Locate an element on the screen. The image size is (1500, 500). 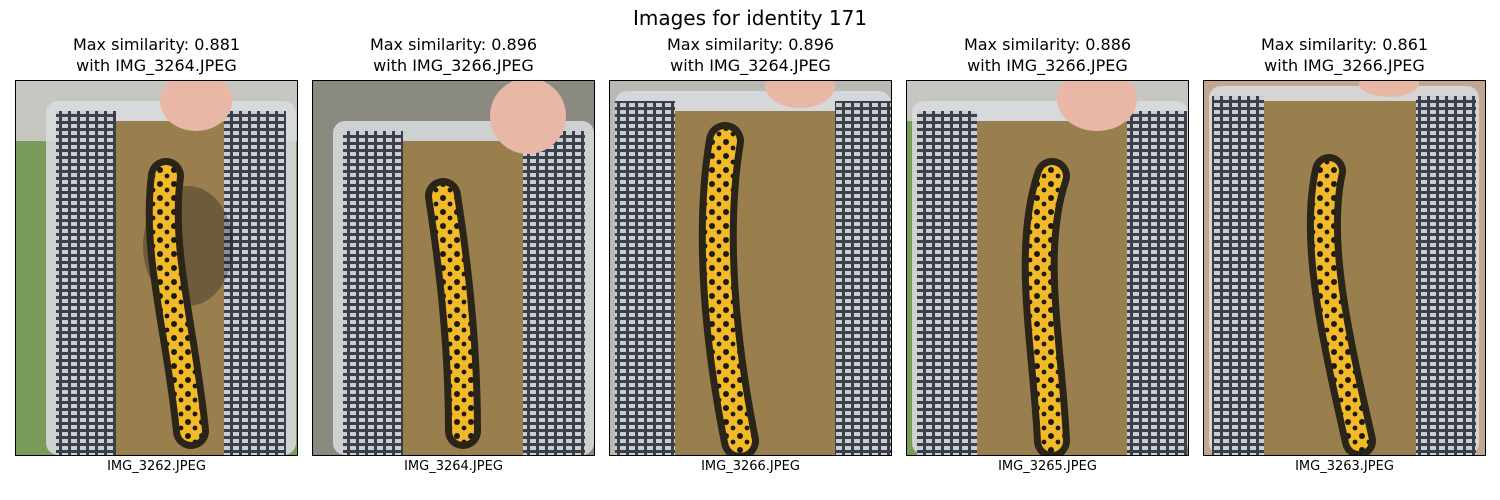
panel-title: Max similarity: 0.861 with IMG_3266.JPEG is located at coordinates (1336, 55).